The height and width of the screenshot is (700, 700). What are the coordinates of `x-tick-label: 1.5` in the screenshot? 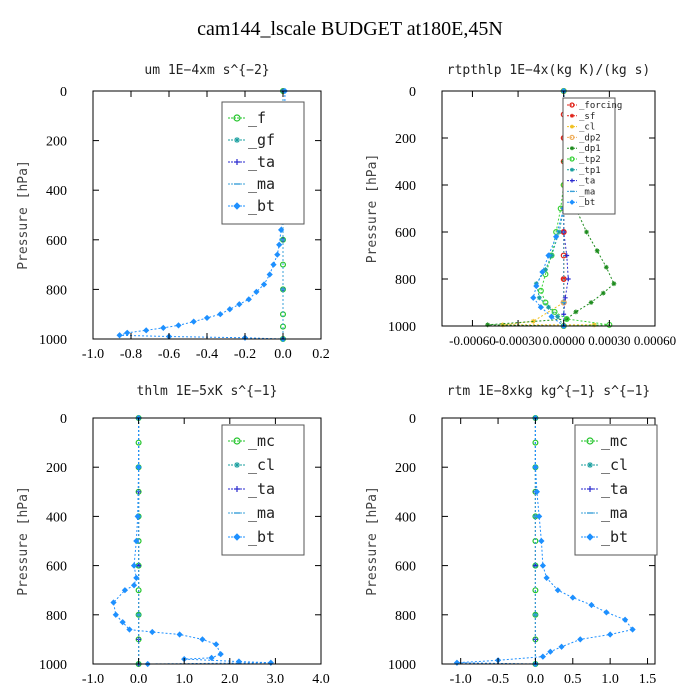 It's located at (648, 679).